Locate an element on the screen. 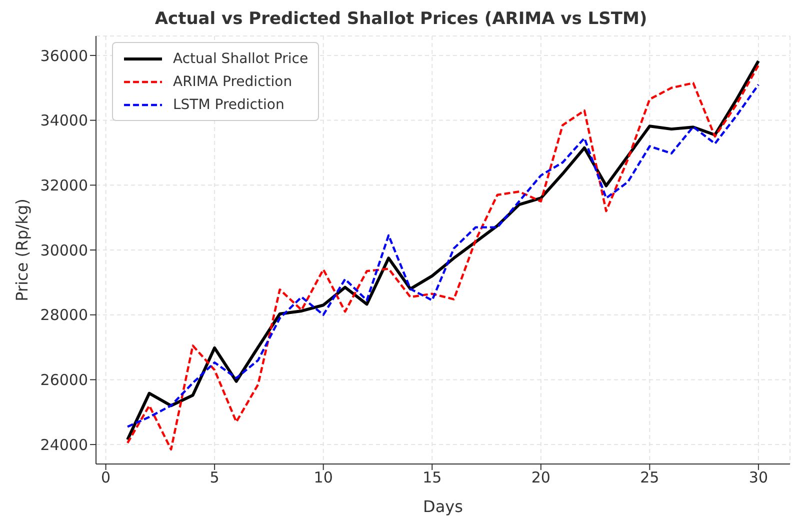 Image resolution: width=802 pixels, height=524 pixels. x-tick-label: 20 is located at coordinates (540, 477).